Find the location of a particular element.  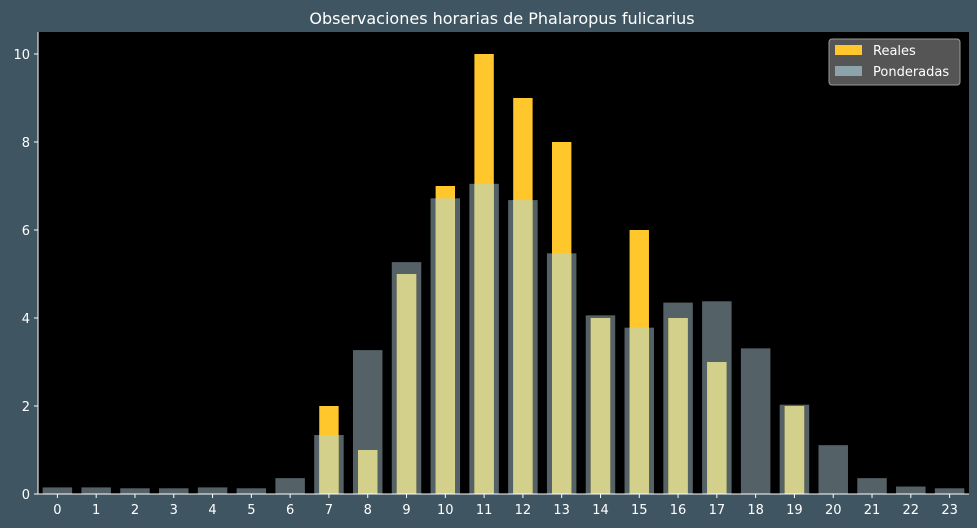

x-tick-label: 21 is located at coordinates (872, 510).